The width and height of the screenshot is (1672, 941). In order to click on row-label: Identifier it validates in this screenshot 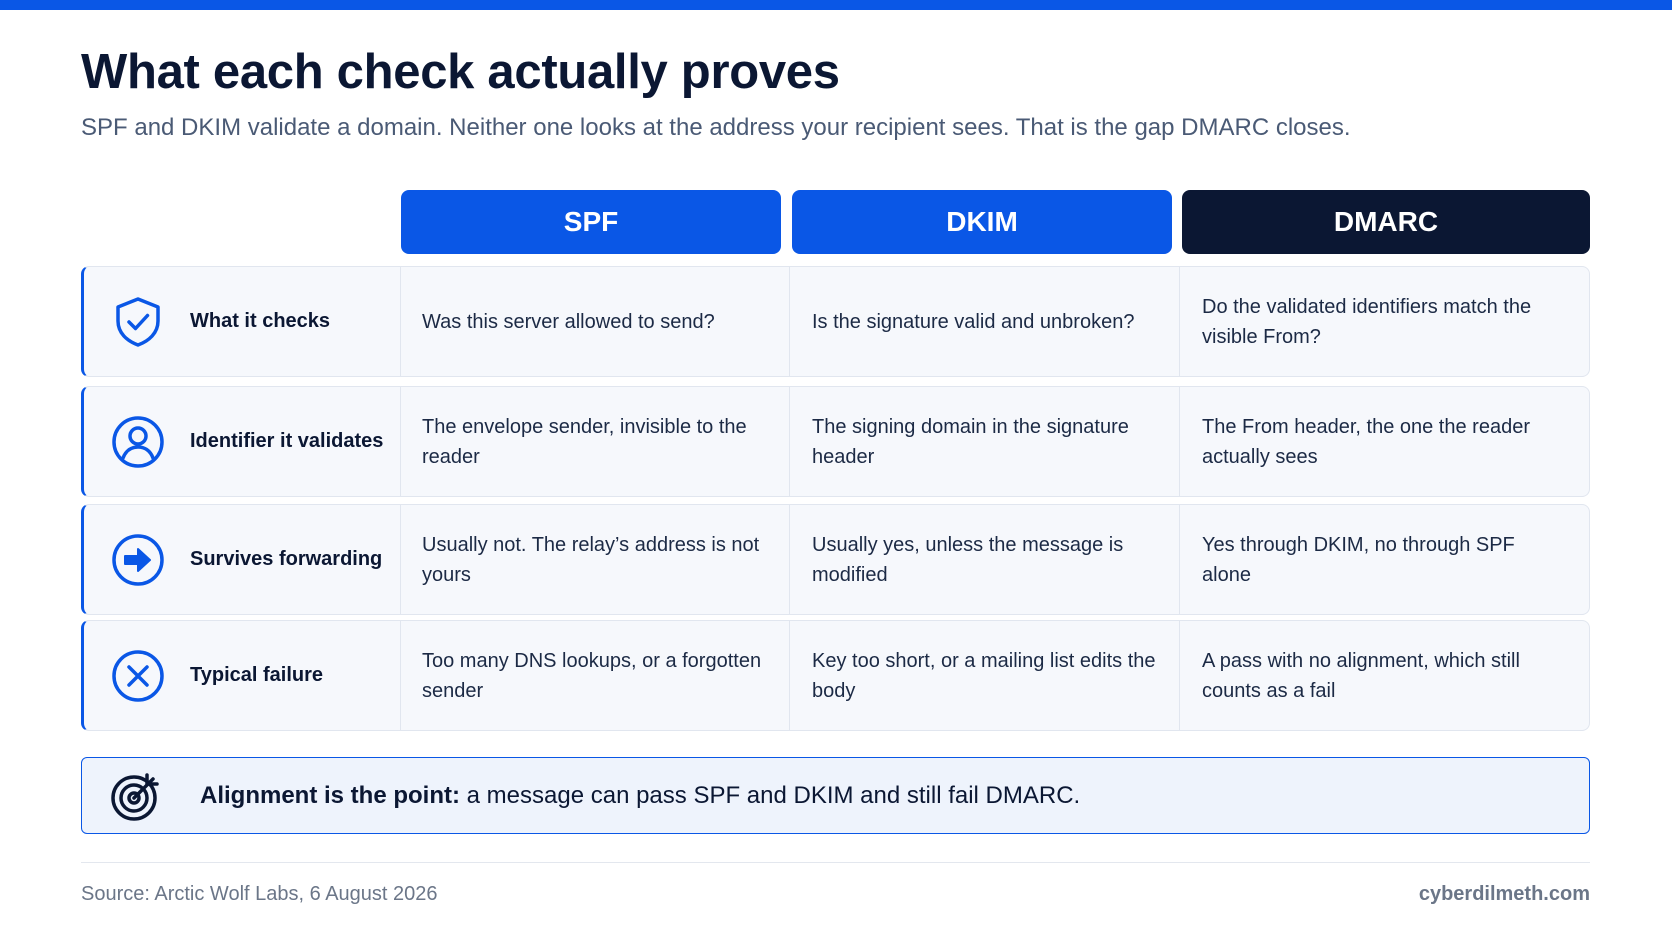, I will do `click(287, 441)`.